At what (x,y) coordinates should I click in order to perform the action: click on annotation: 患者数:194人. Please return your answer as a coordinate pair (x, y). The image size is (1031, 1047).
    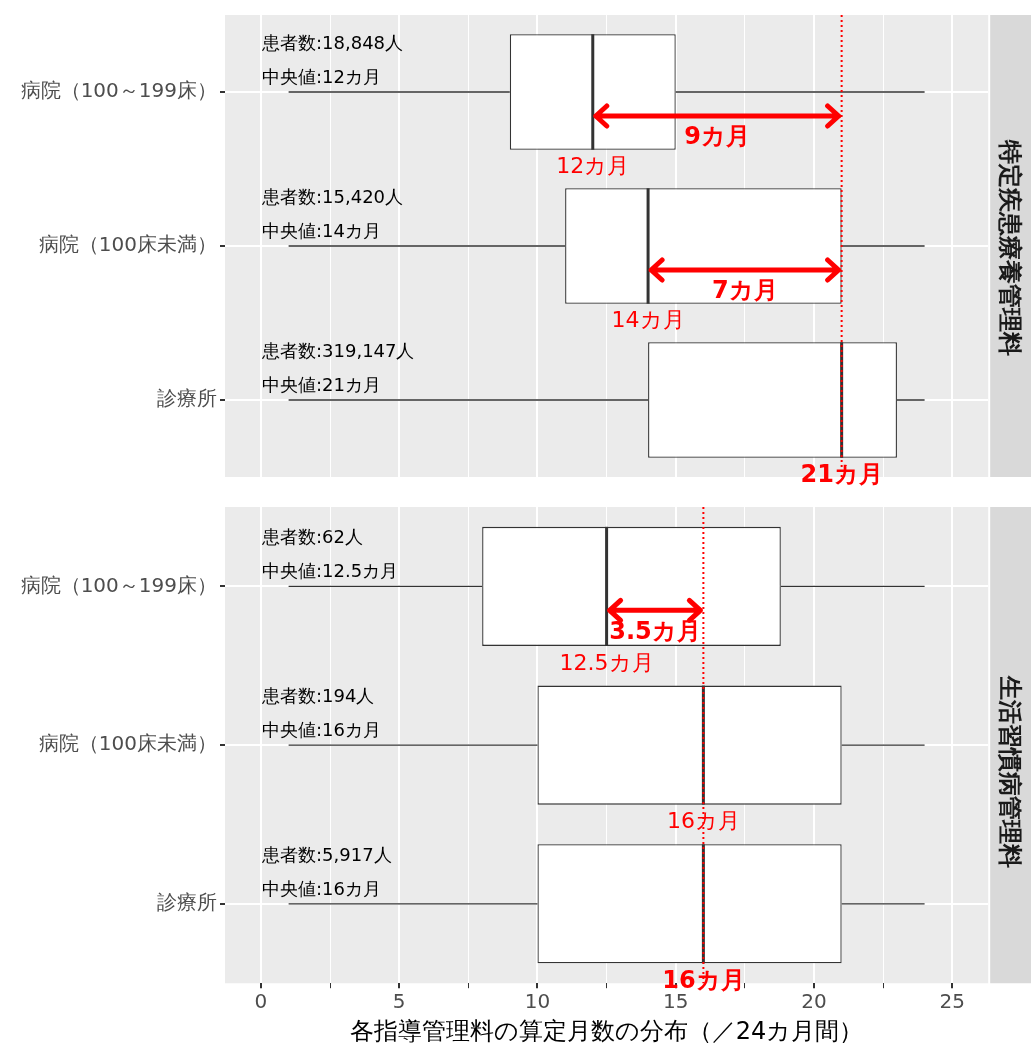
    Looking at the image, I should click on (318, 695).